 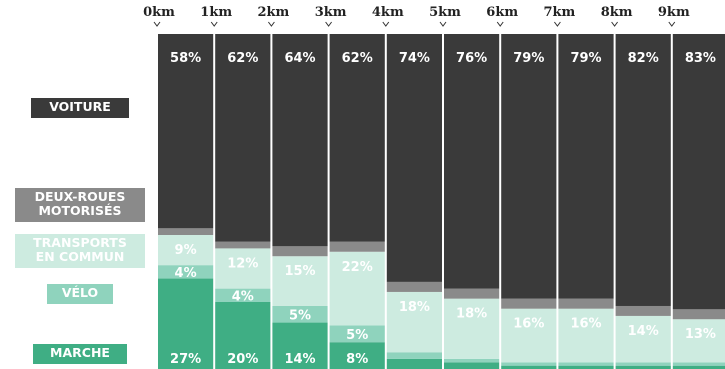 What do you see at coordinates (242, 359) in the screenshot?
I see `data-label: 20%` at bounding box center [242, 359].